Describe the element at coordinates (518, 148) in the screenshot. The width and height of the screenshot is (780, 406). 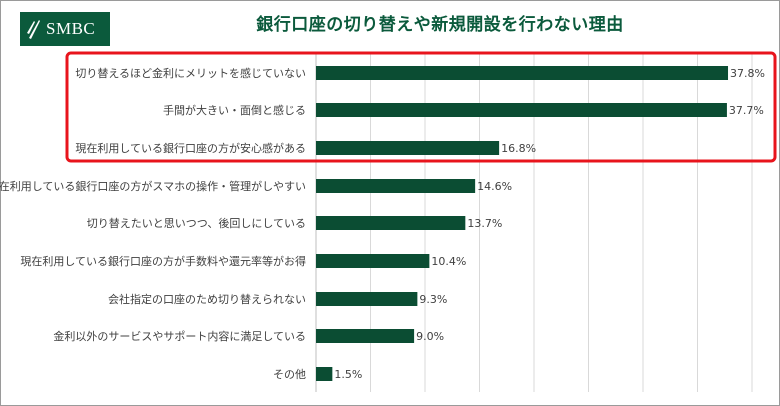
I see `data-label: 16.8%` at that location.